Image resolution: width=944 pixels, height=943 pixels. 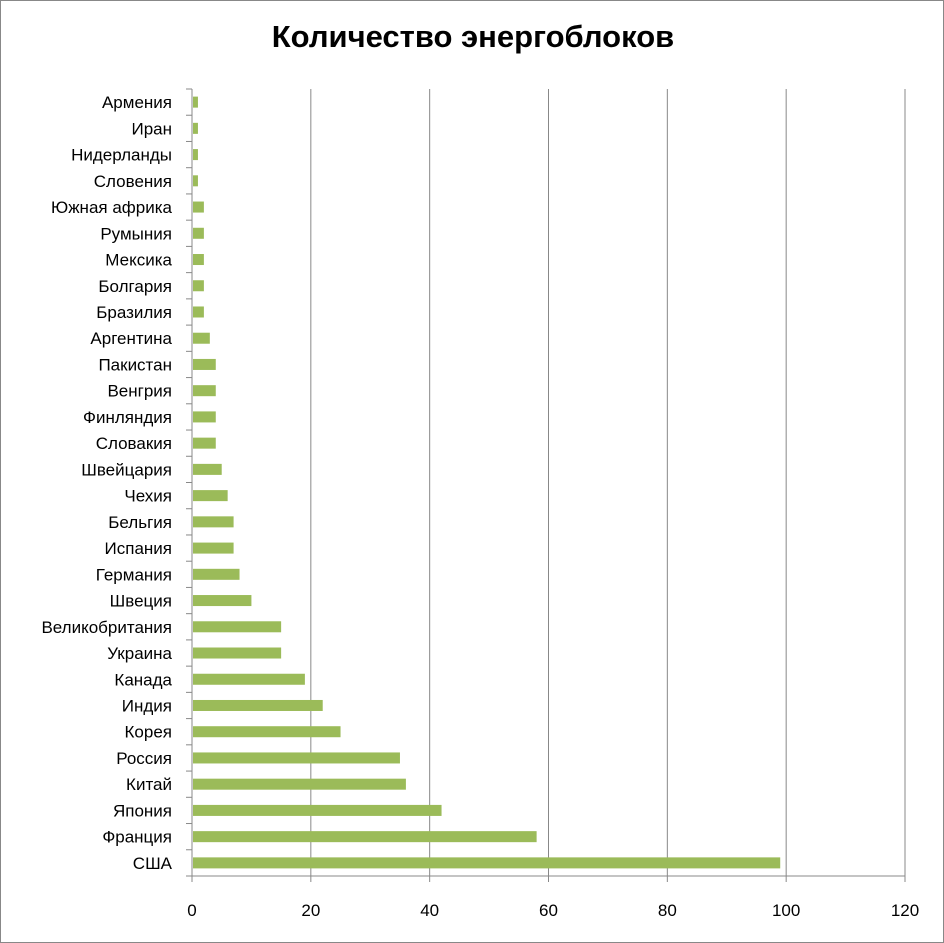 I want to click on category-label: Финляндия, so click(x=127, y=417).